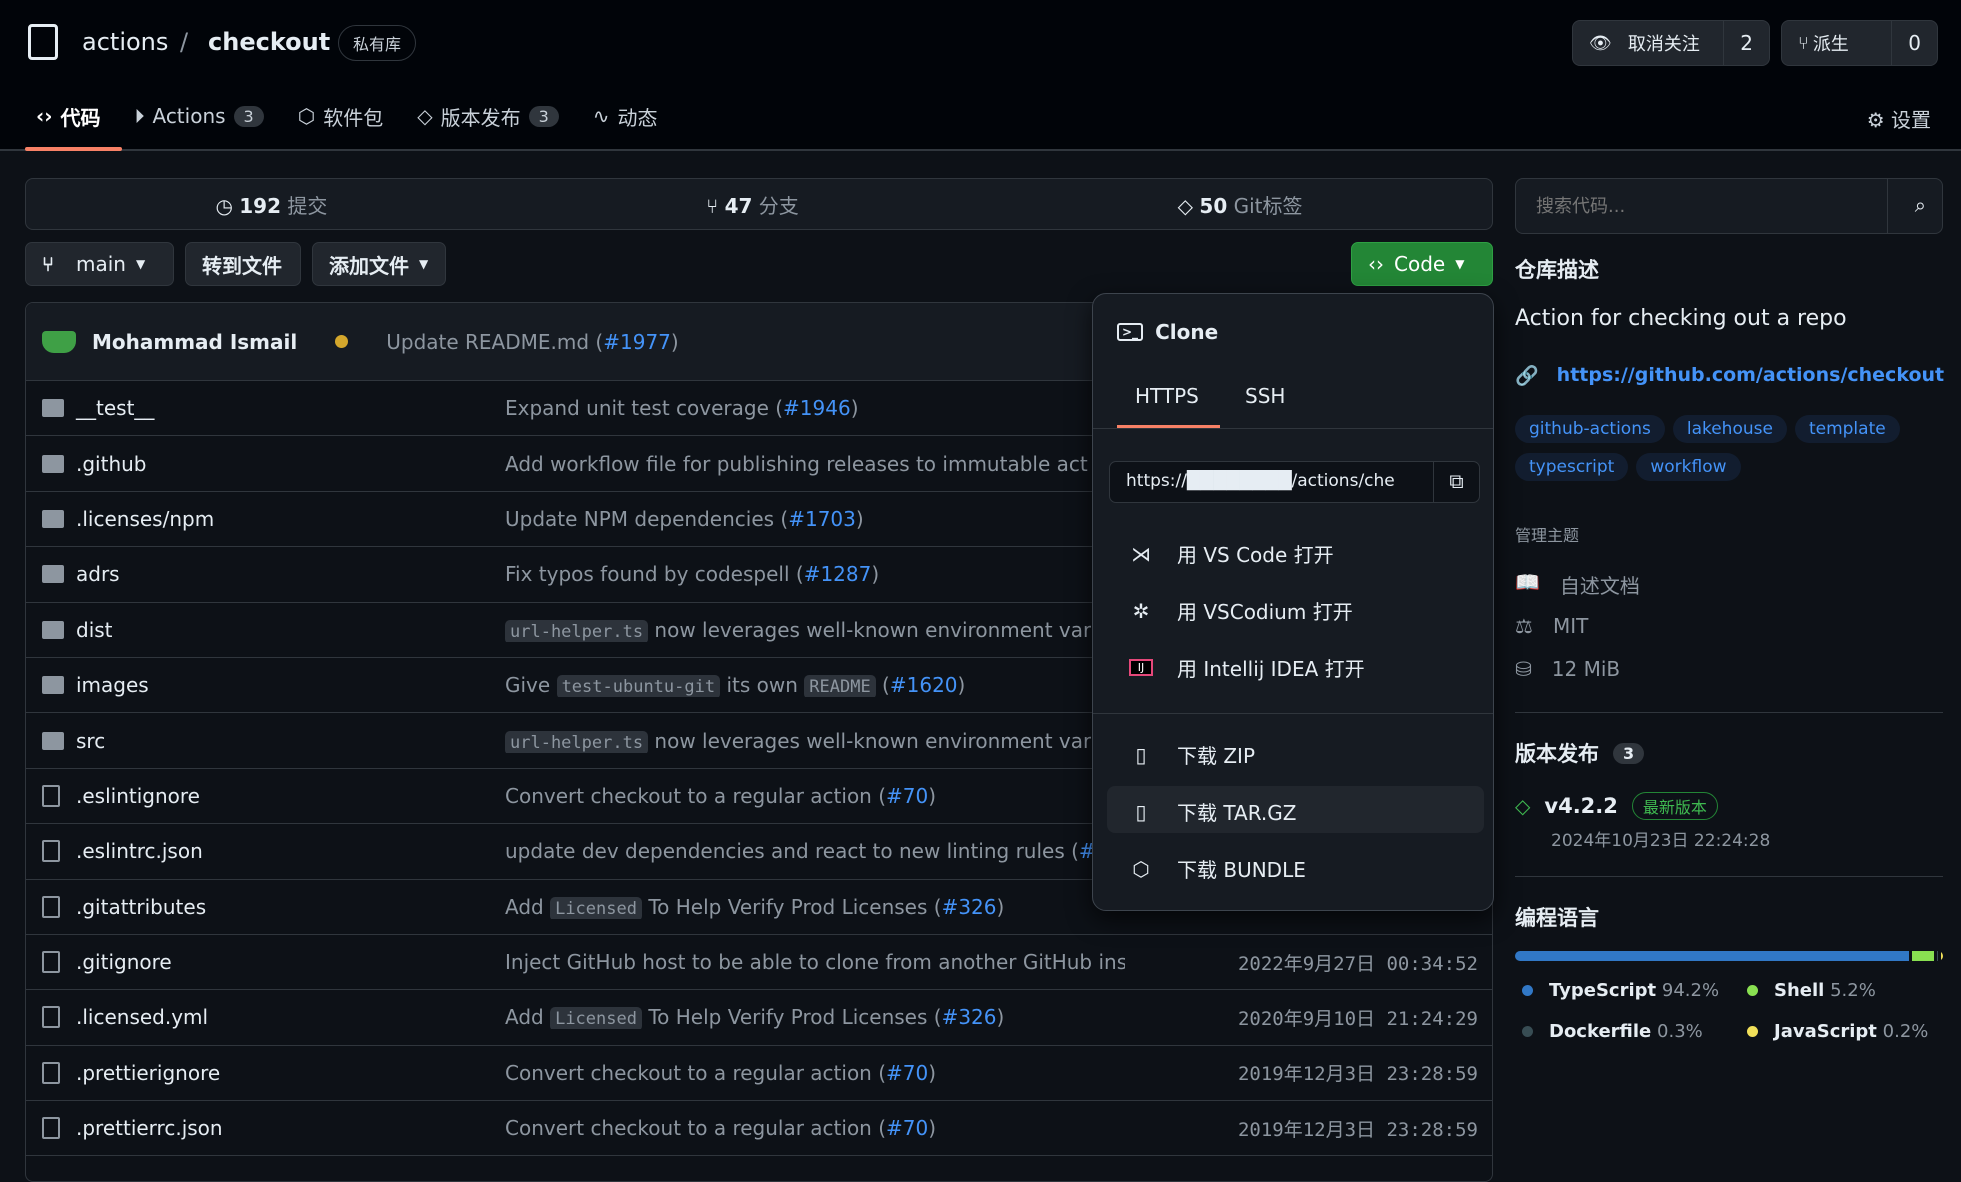 Image resolution: width=1961 pixels, height=1182 pixels. What do you see at coordinates (340, 116) in the screenshot?
I see `tab-packages: ⬡ 软件包` at bounding box center [340, 116].